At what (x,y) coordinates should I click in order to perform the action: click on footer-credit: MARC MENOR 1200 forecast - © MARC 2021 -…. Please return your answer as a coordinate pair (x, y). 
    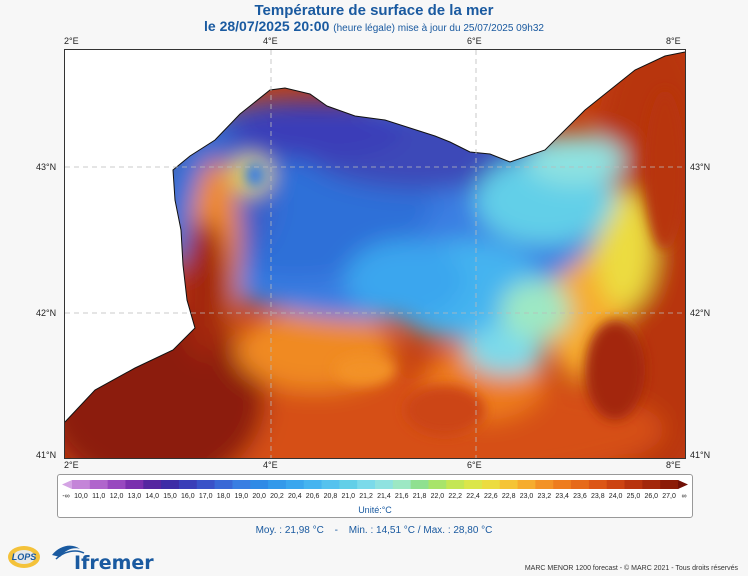
    Looking at the image, I should click on (631, 568).